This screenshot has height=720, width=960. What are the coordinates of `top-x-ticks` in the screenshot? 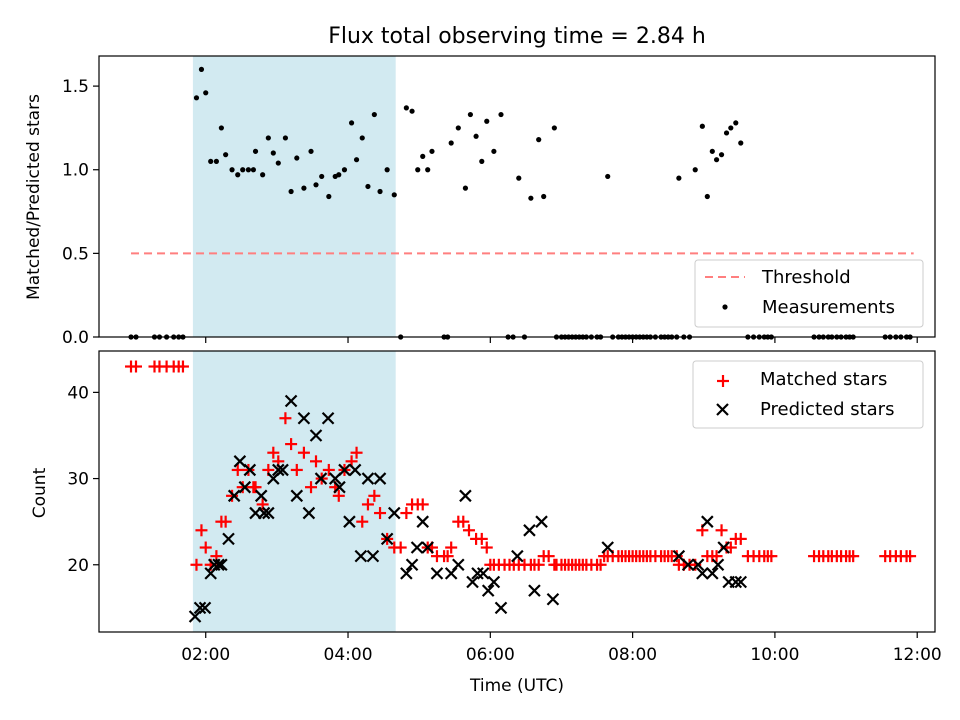 It's located at (561, 340).